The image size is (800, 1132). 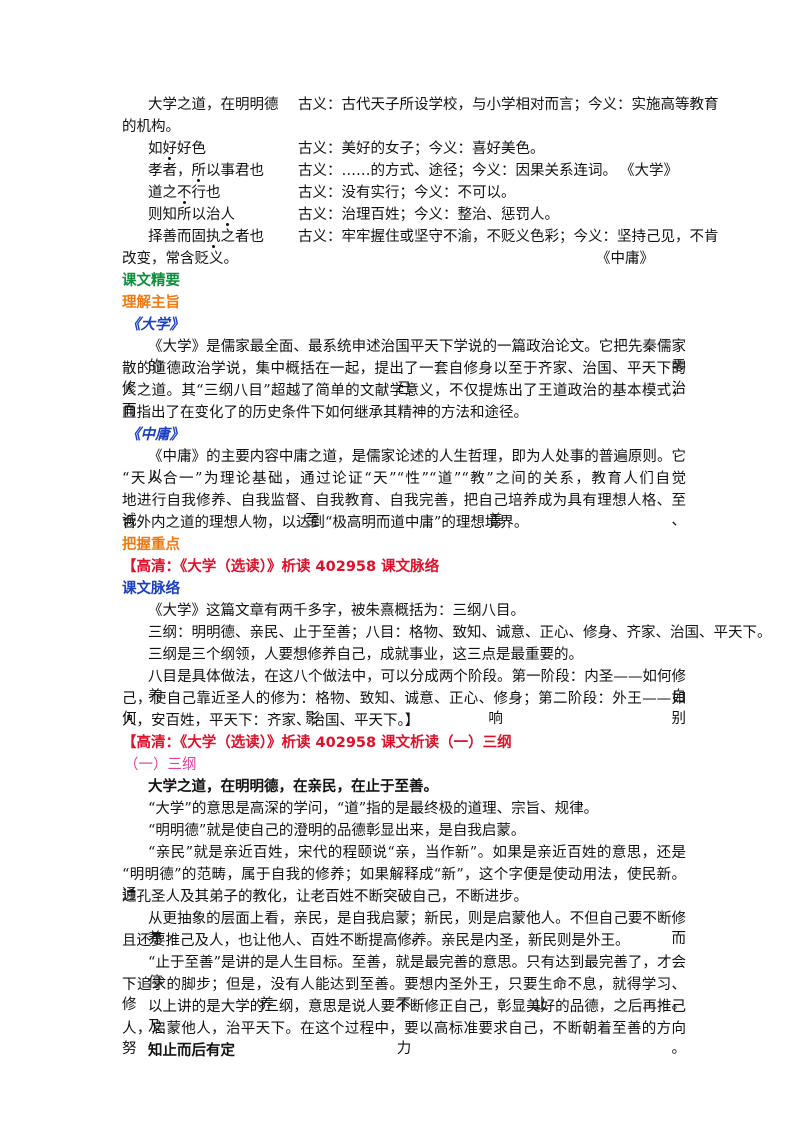 What do you see at coordinates (151, 303) in the screenshot?
I see `heading-lijie-zhuzhi: 理解主旨` at bounding box center [151, 303].